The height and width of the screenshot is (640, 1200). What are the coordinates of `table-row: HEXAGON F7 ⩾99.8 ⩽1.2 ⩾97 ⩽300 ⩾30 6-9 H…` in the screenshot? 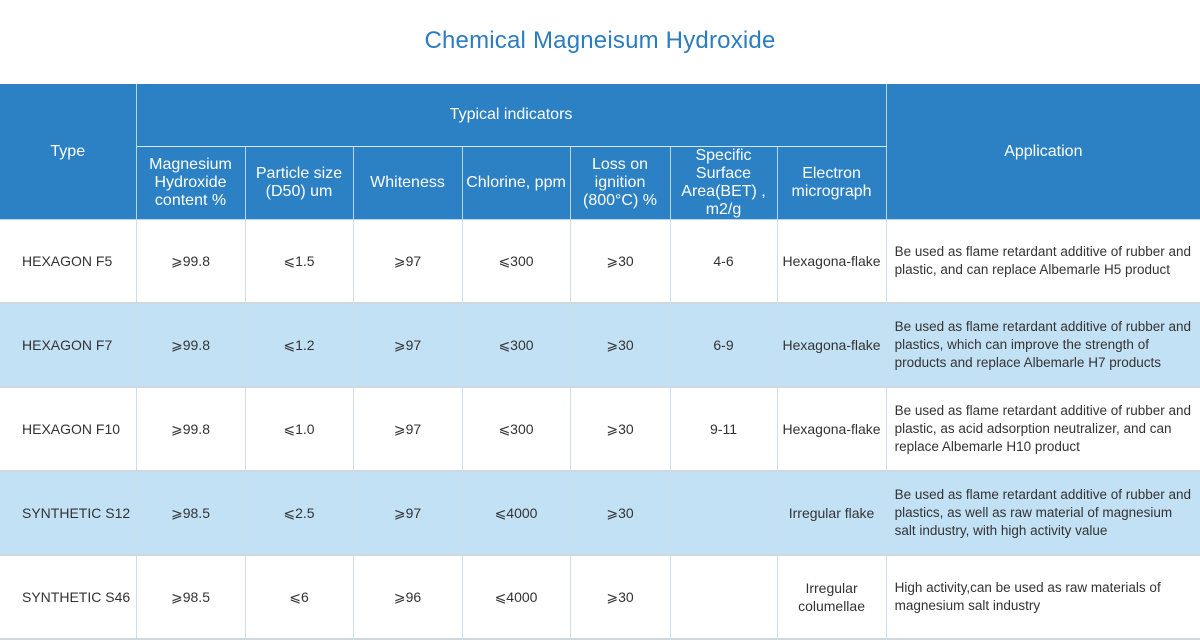 It's located at (600, 345).